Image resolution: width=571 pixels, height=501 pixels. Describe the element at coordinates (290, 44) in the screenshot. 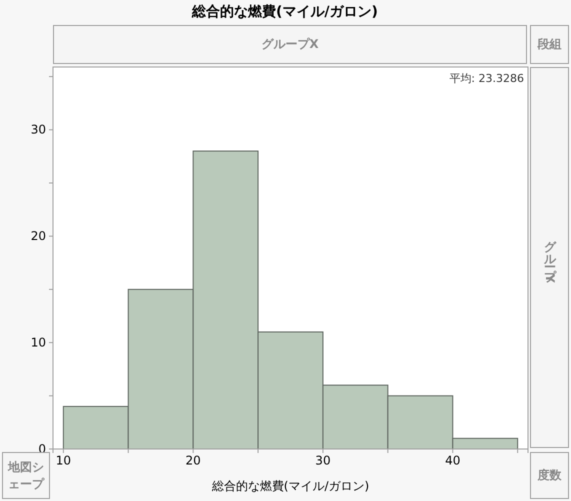

I see `text: グループX` at that location.